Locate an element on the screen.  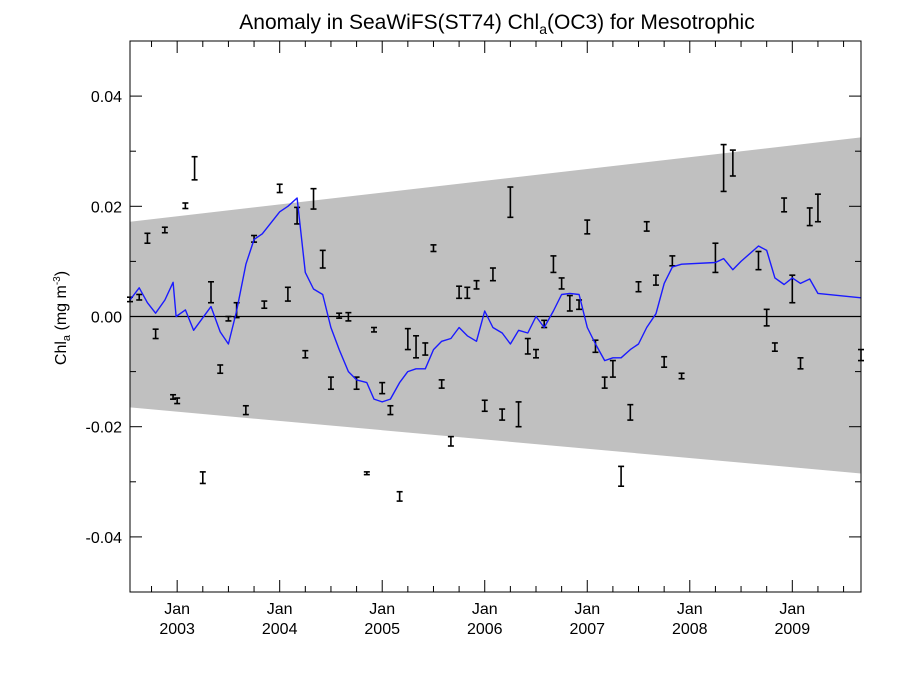
y-tick-label: 0.04 is located at coordinates (106, 97).